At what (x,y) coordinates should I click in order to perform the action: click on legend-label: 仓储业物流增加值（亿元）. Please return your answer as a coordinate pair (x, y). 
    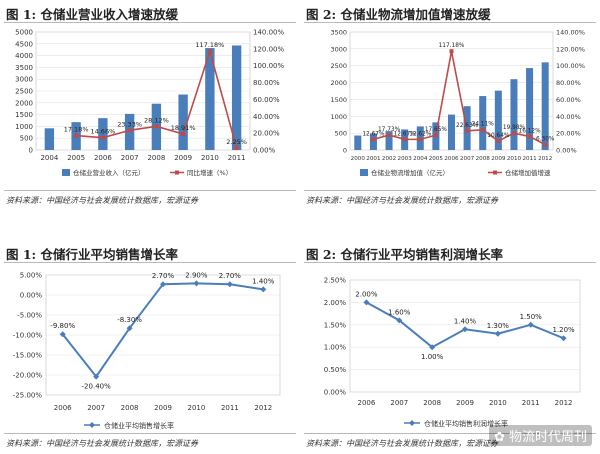
    Looking at the image, I should click on (410, 172).